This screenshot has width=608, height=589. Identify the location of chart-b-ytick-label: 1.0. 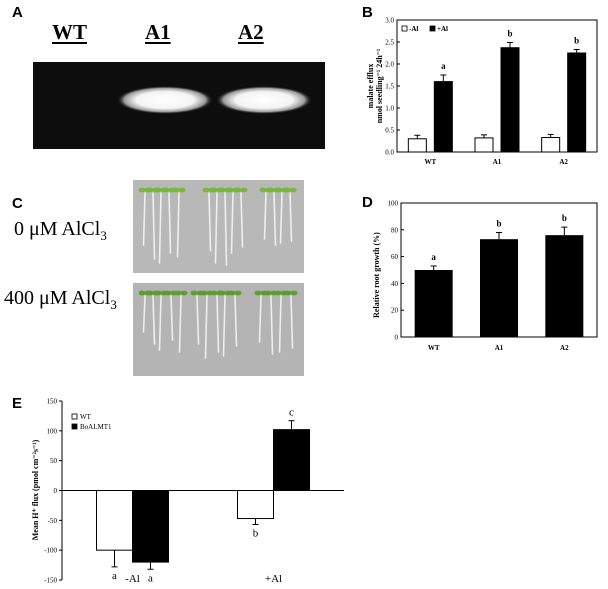
(389, 109).